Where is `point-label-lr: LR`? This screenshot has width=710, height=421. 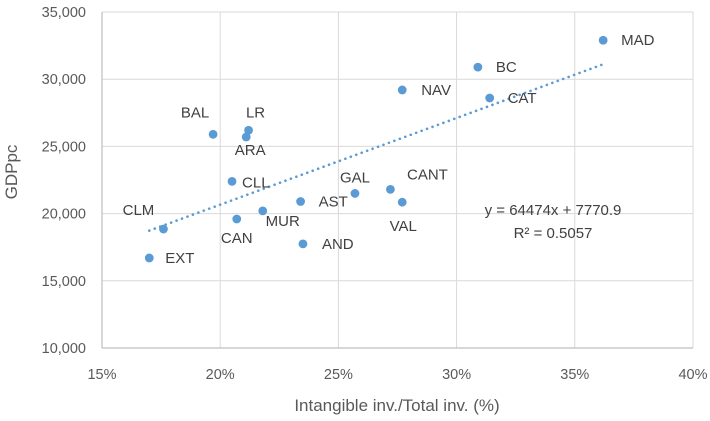
point-label-lr: LR is located at coordinates (255, 112).